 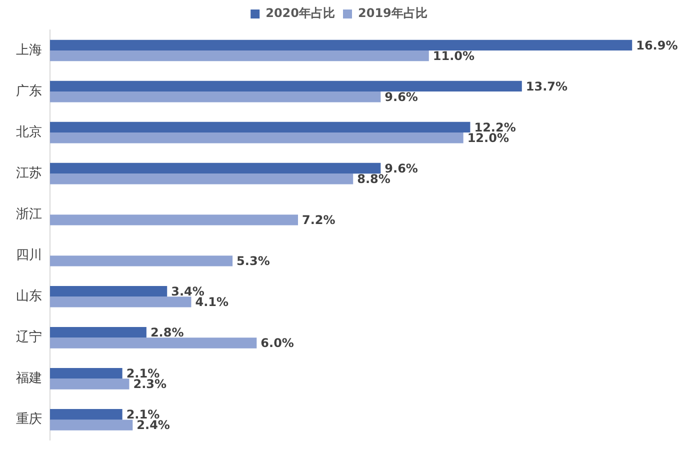 I want to click on y-tick-label: 北京, so click(x=29, y=132).